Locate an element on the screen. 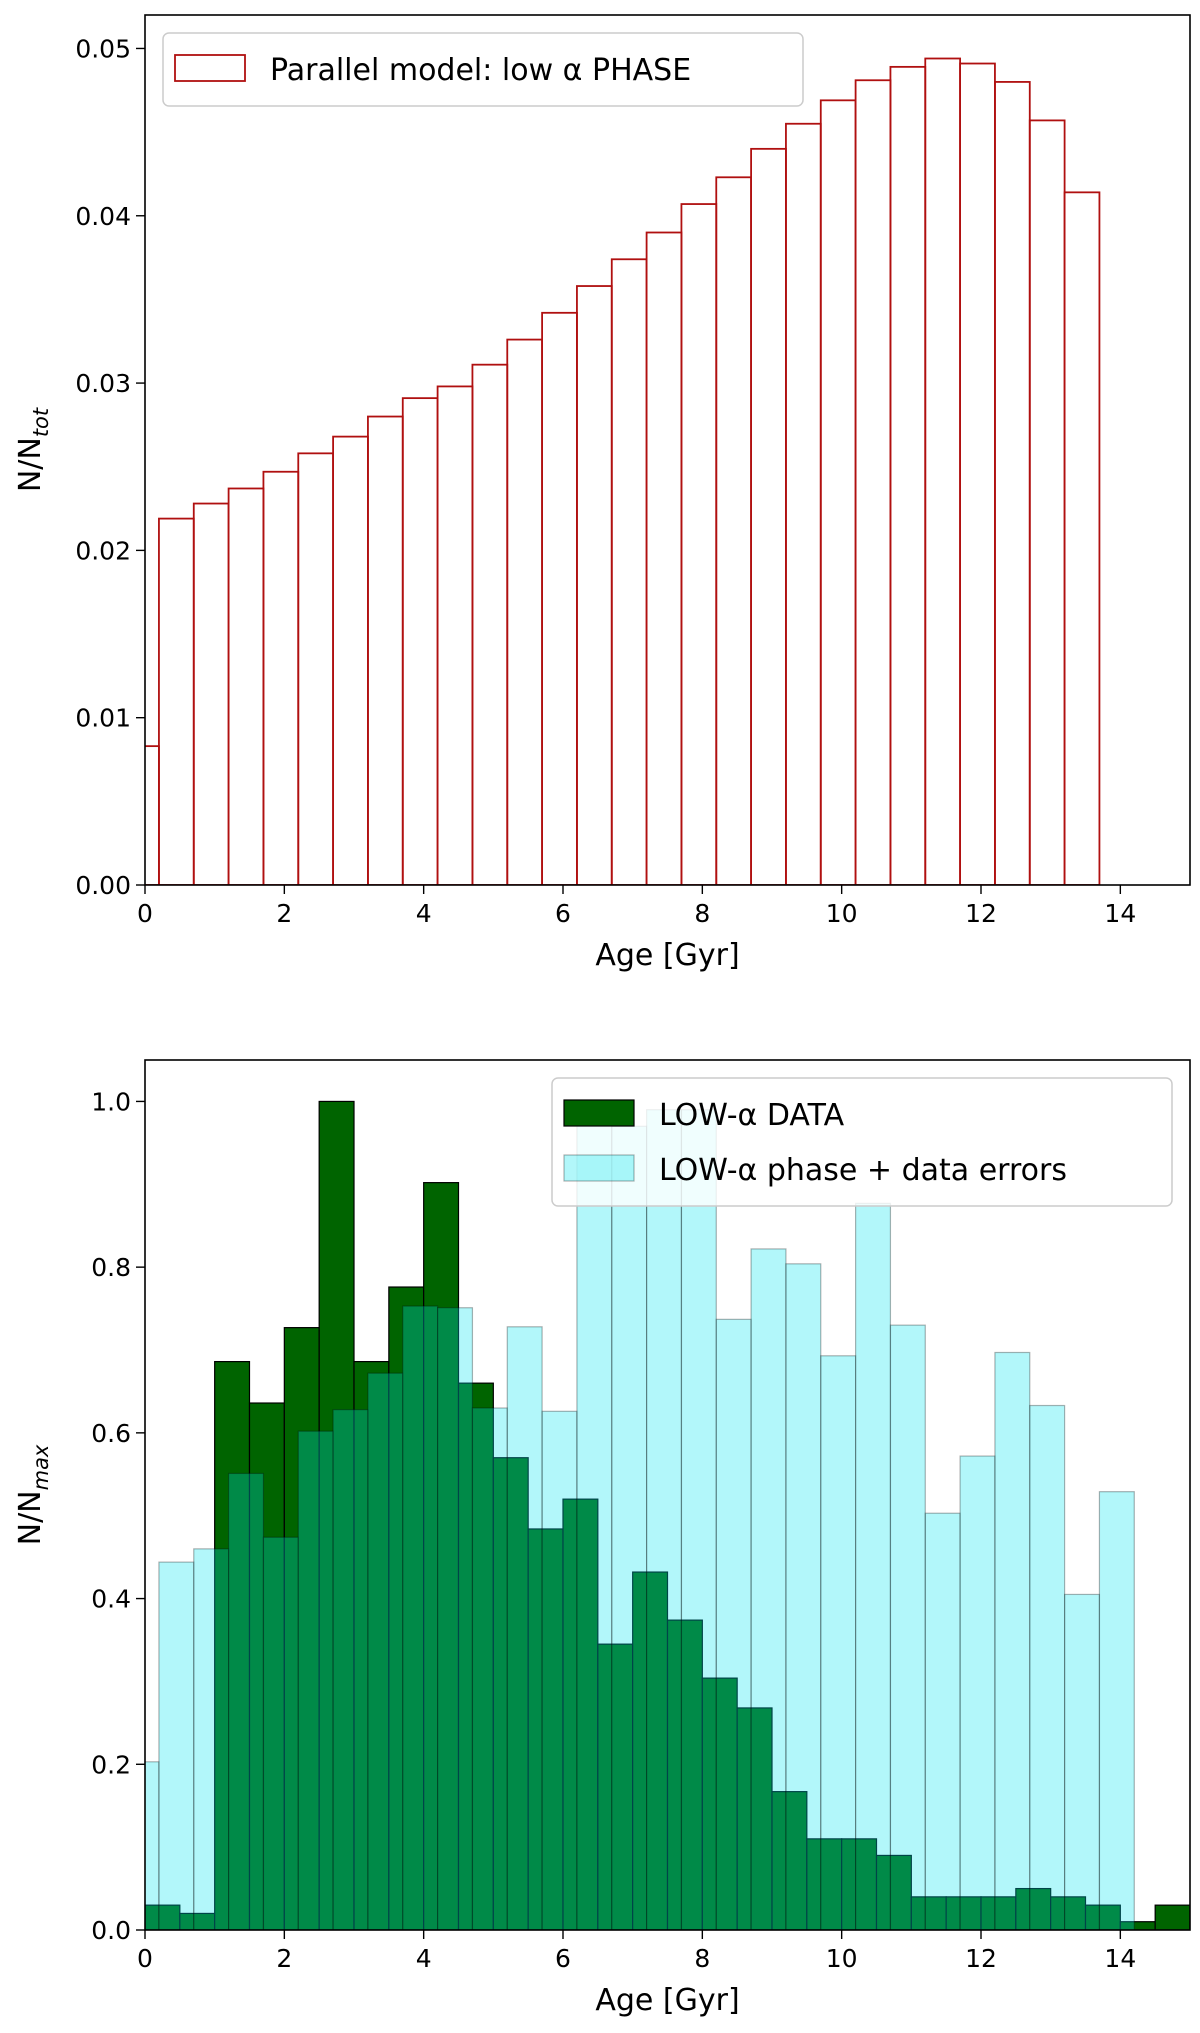 The image size is (1200, 2033). y-axis-label: N/Ntot is located at coordinates (33, 449).